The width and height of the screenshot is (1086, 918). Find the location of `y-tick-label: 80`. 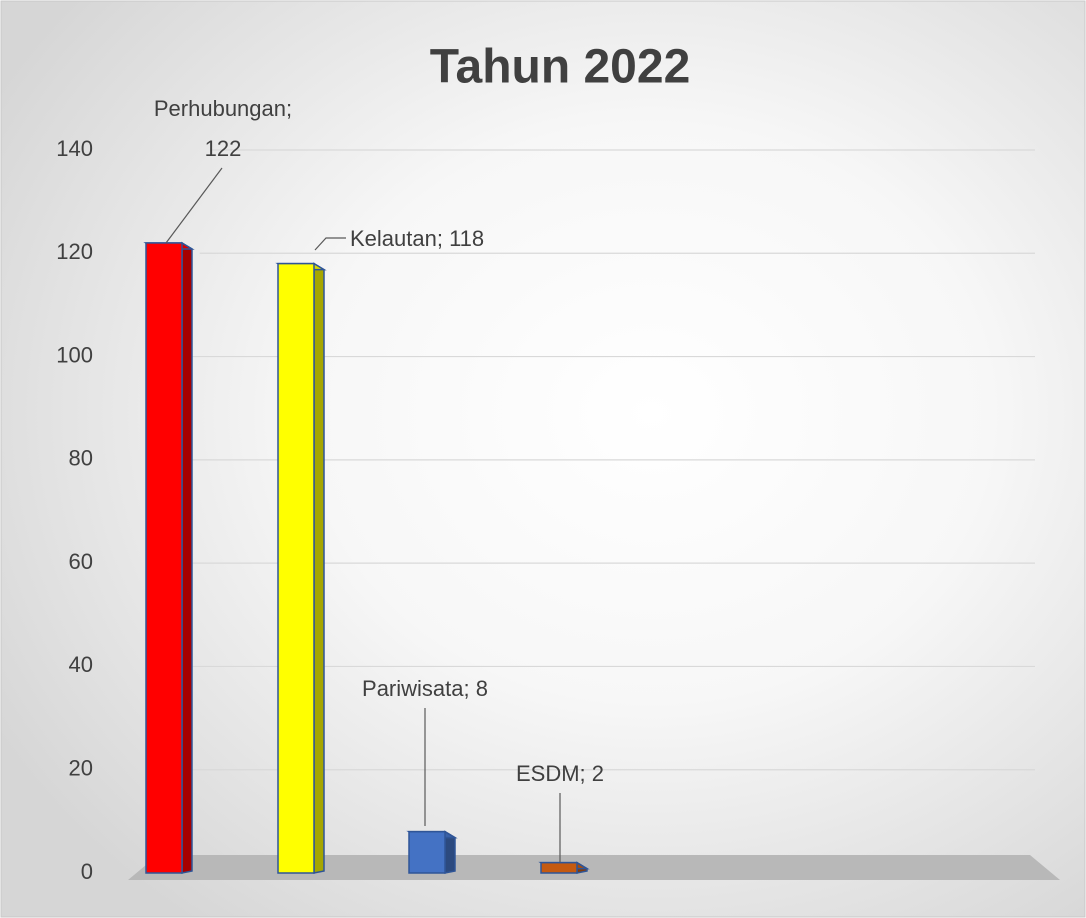

y-tick-label: 80 is located at coordinates (81, 458).